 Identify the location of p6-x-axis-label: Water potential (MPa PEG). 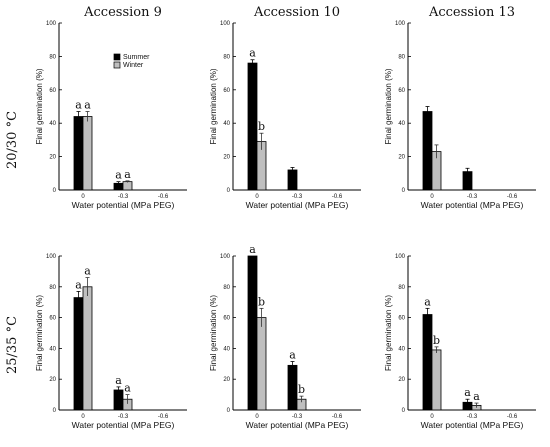
(472, 425).